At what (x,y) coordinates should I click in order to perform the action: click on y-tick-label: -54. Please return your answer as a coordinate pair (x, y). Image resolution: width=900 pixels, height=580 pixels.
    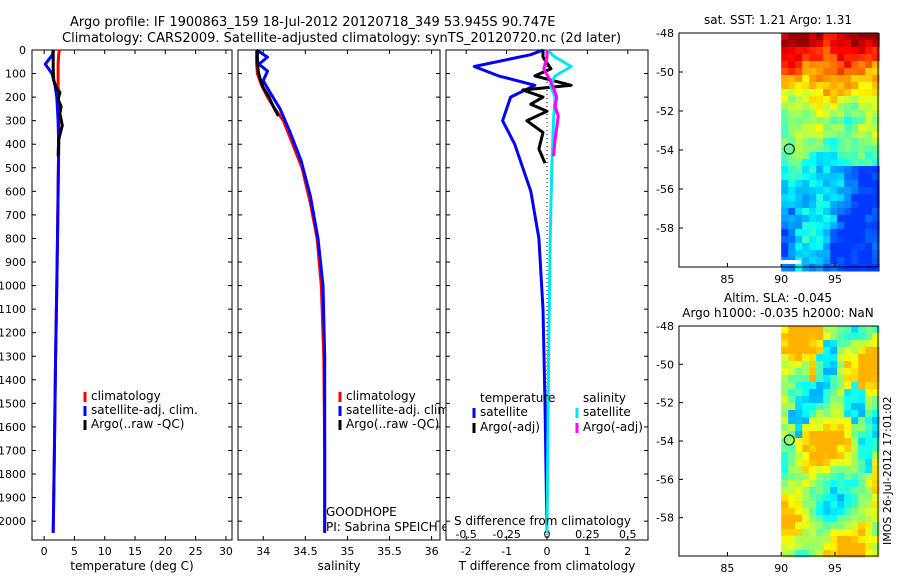
    Looking at the image, I should click on (665, 441).